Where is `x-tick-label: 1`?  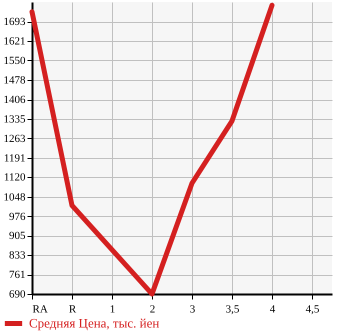
x-tick-label: 1 is located at coordinates (113, 310).